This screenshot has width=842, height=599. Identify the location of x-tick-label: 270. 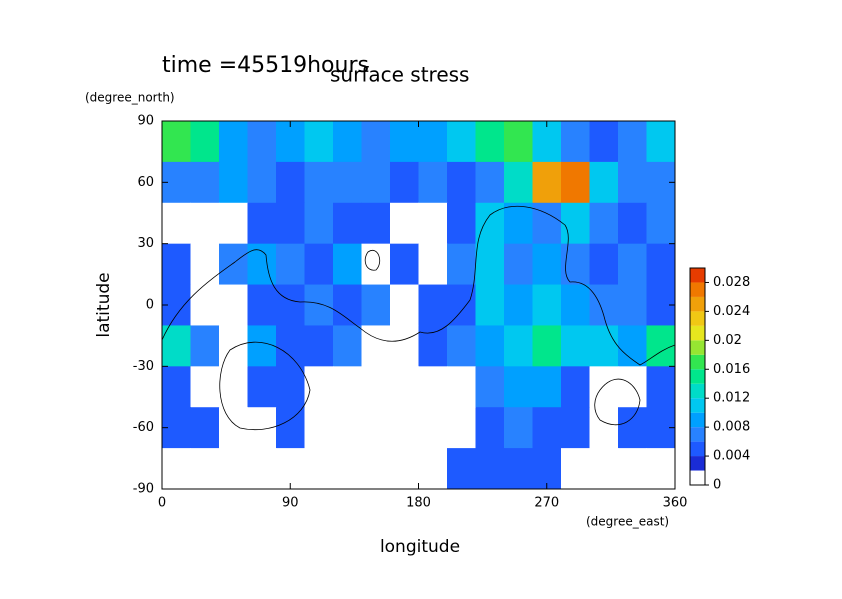
(546, 503).